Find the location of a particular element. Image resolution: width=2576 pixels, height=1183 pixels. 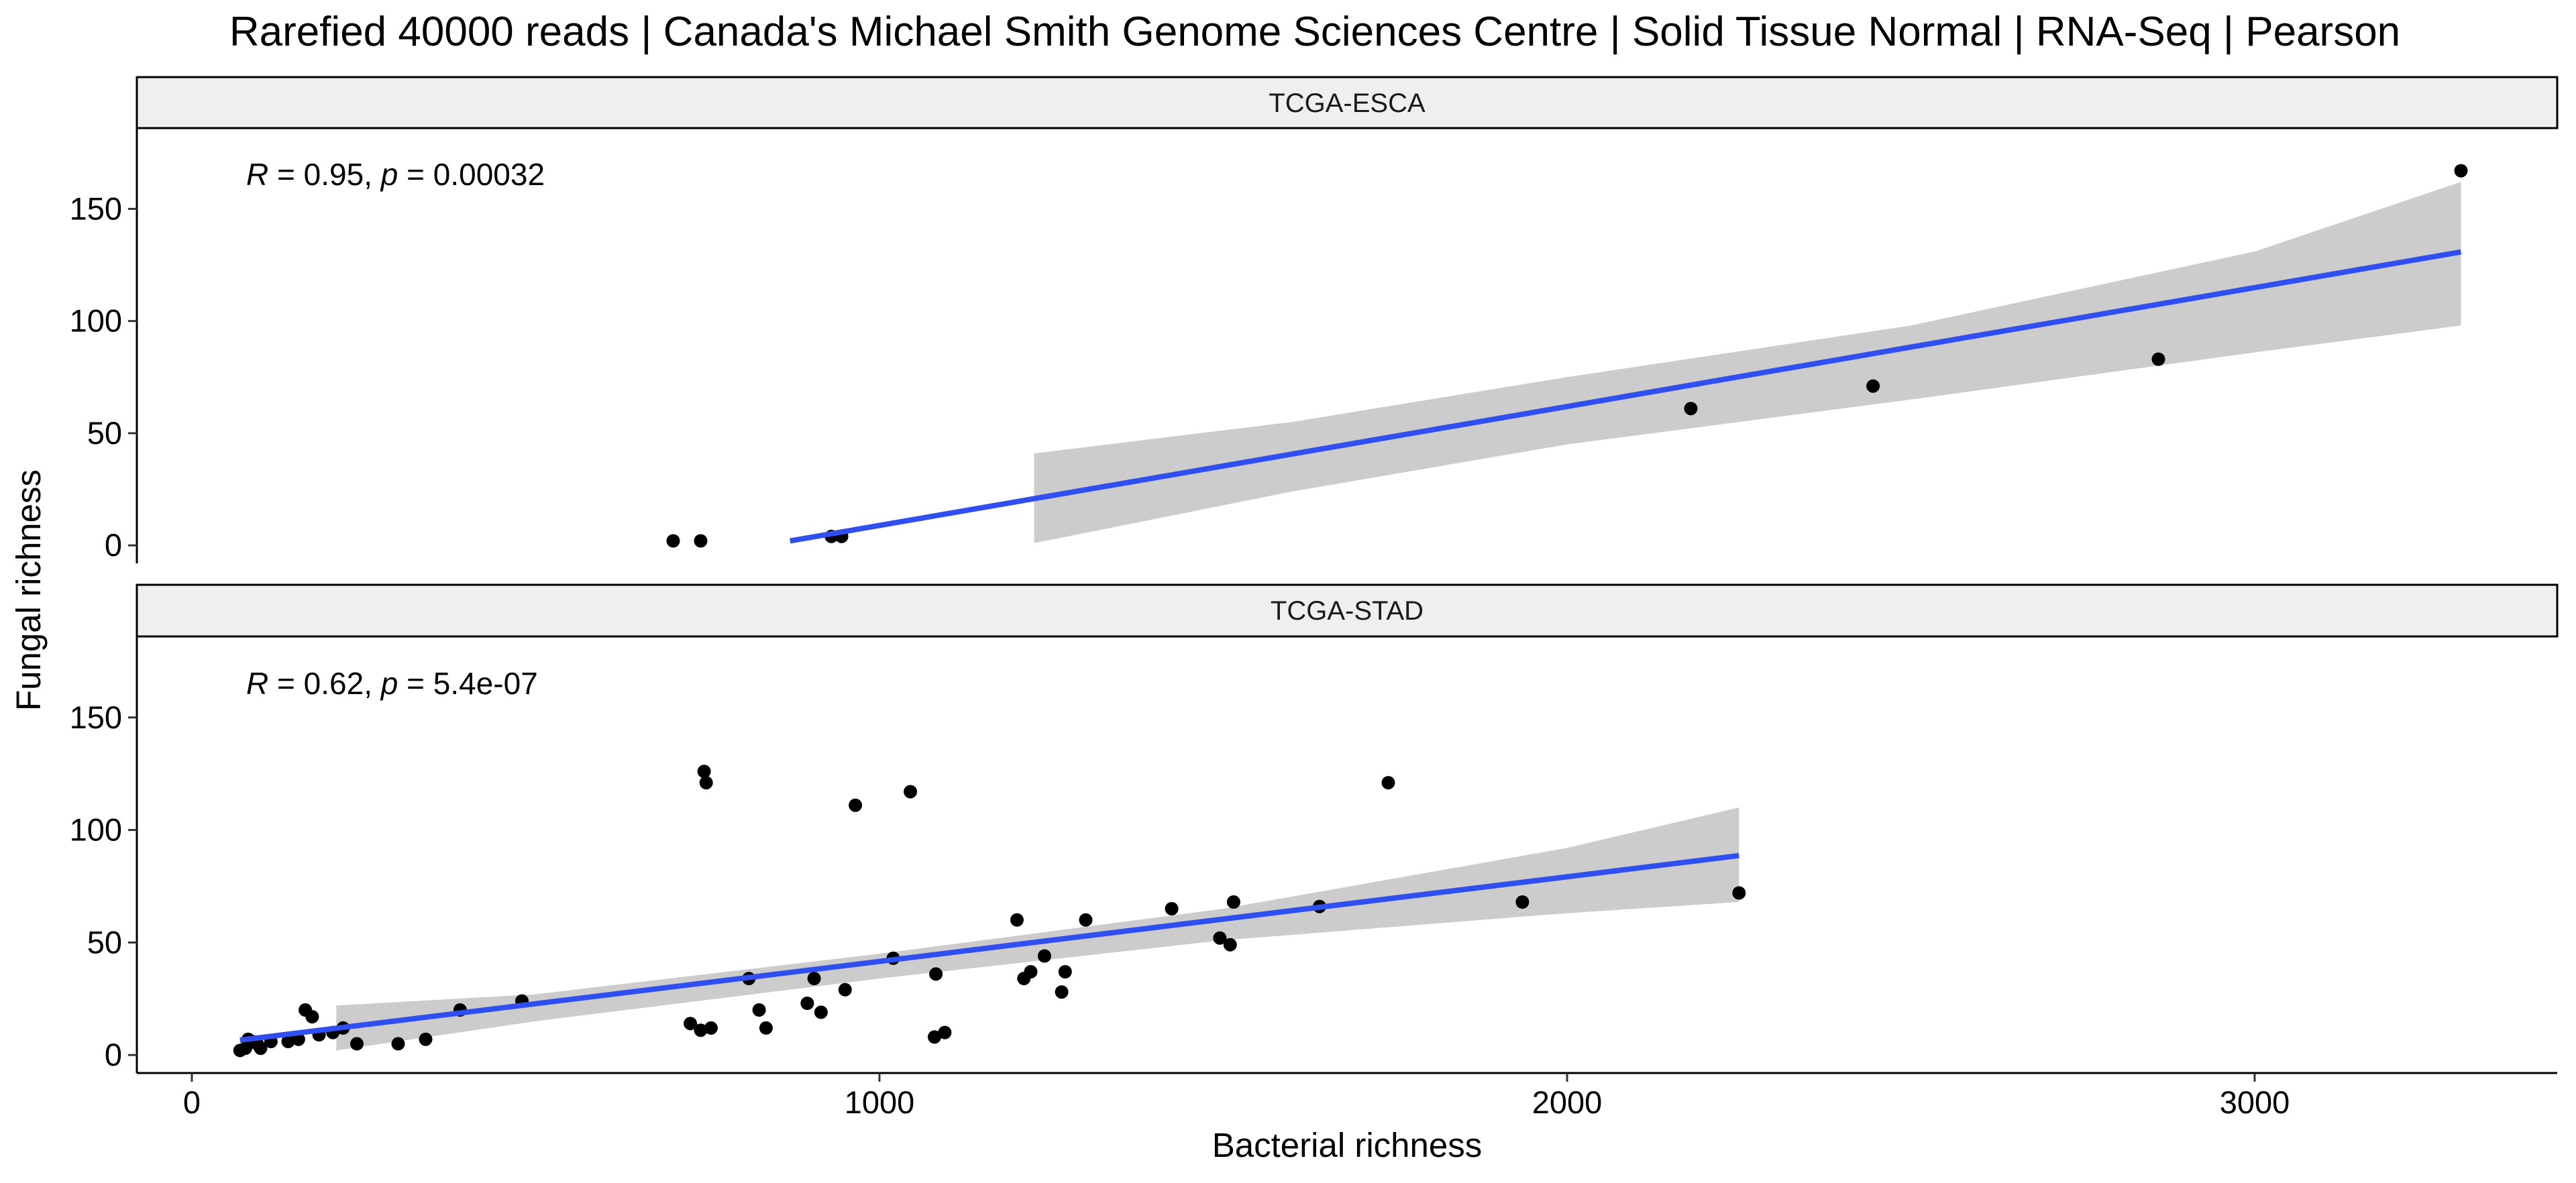

annotation-stad-r-value: = 0.62, is located at coordinates (324, 683).